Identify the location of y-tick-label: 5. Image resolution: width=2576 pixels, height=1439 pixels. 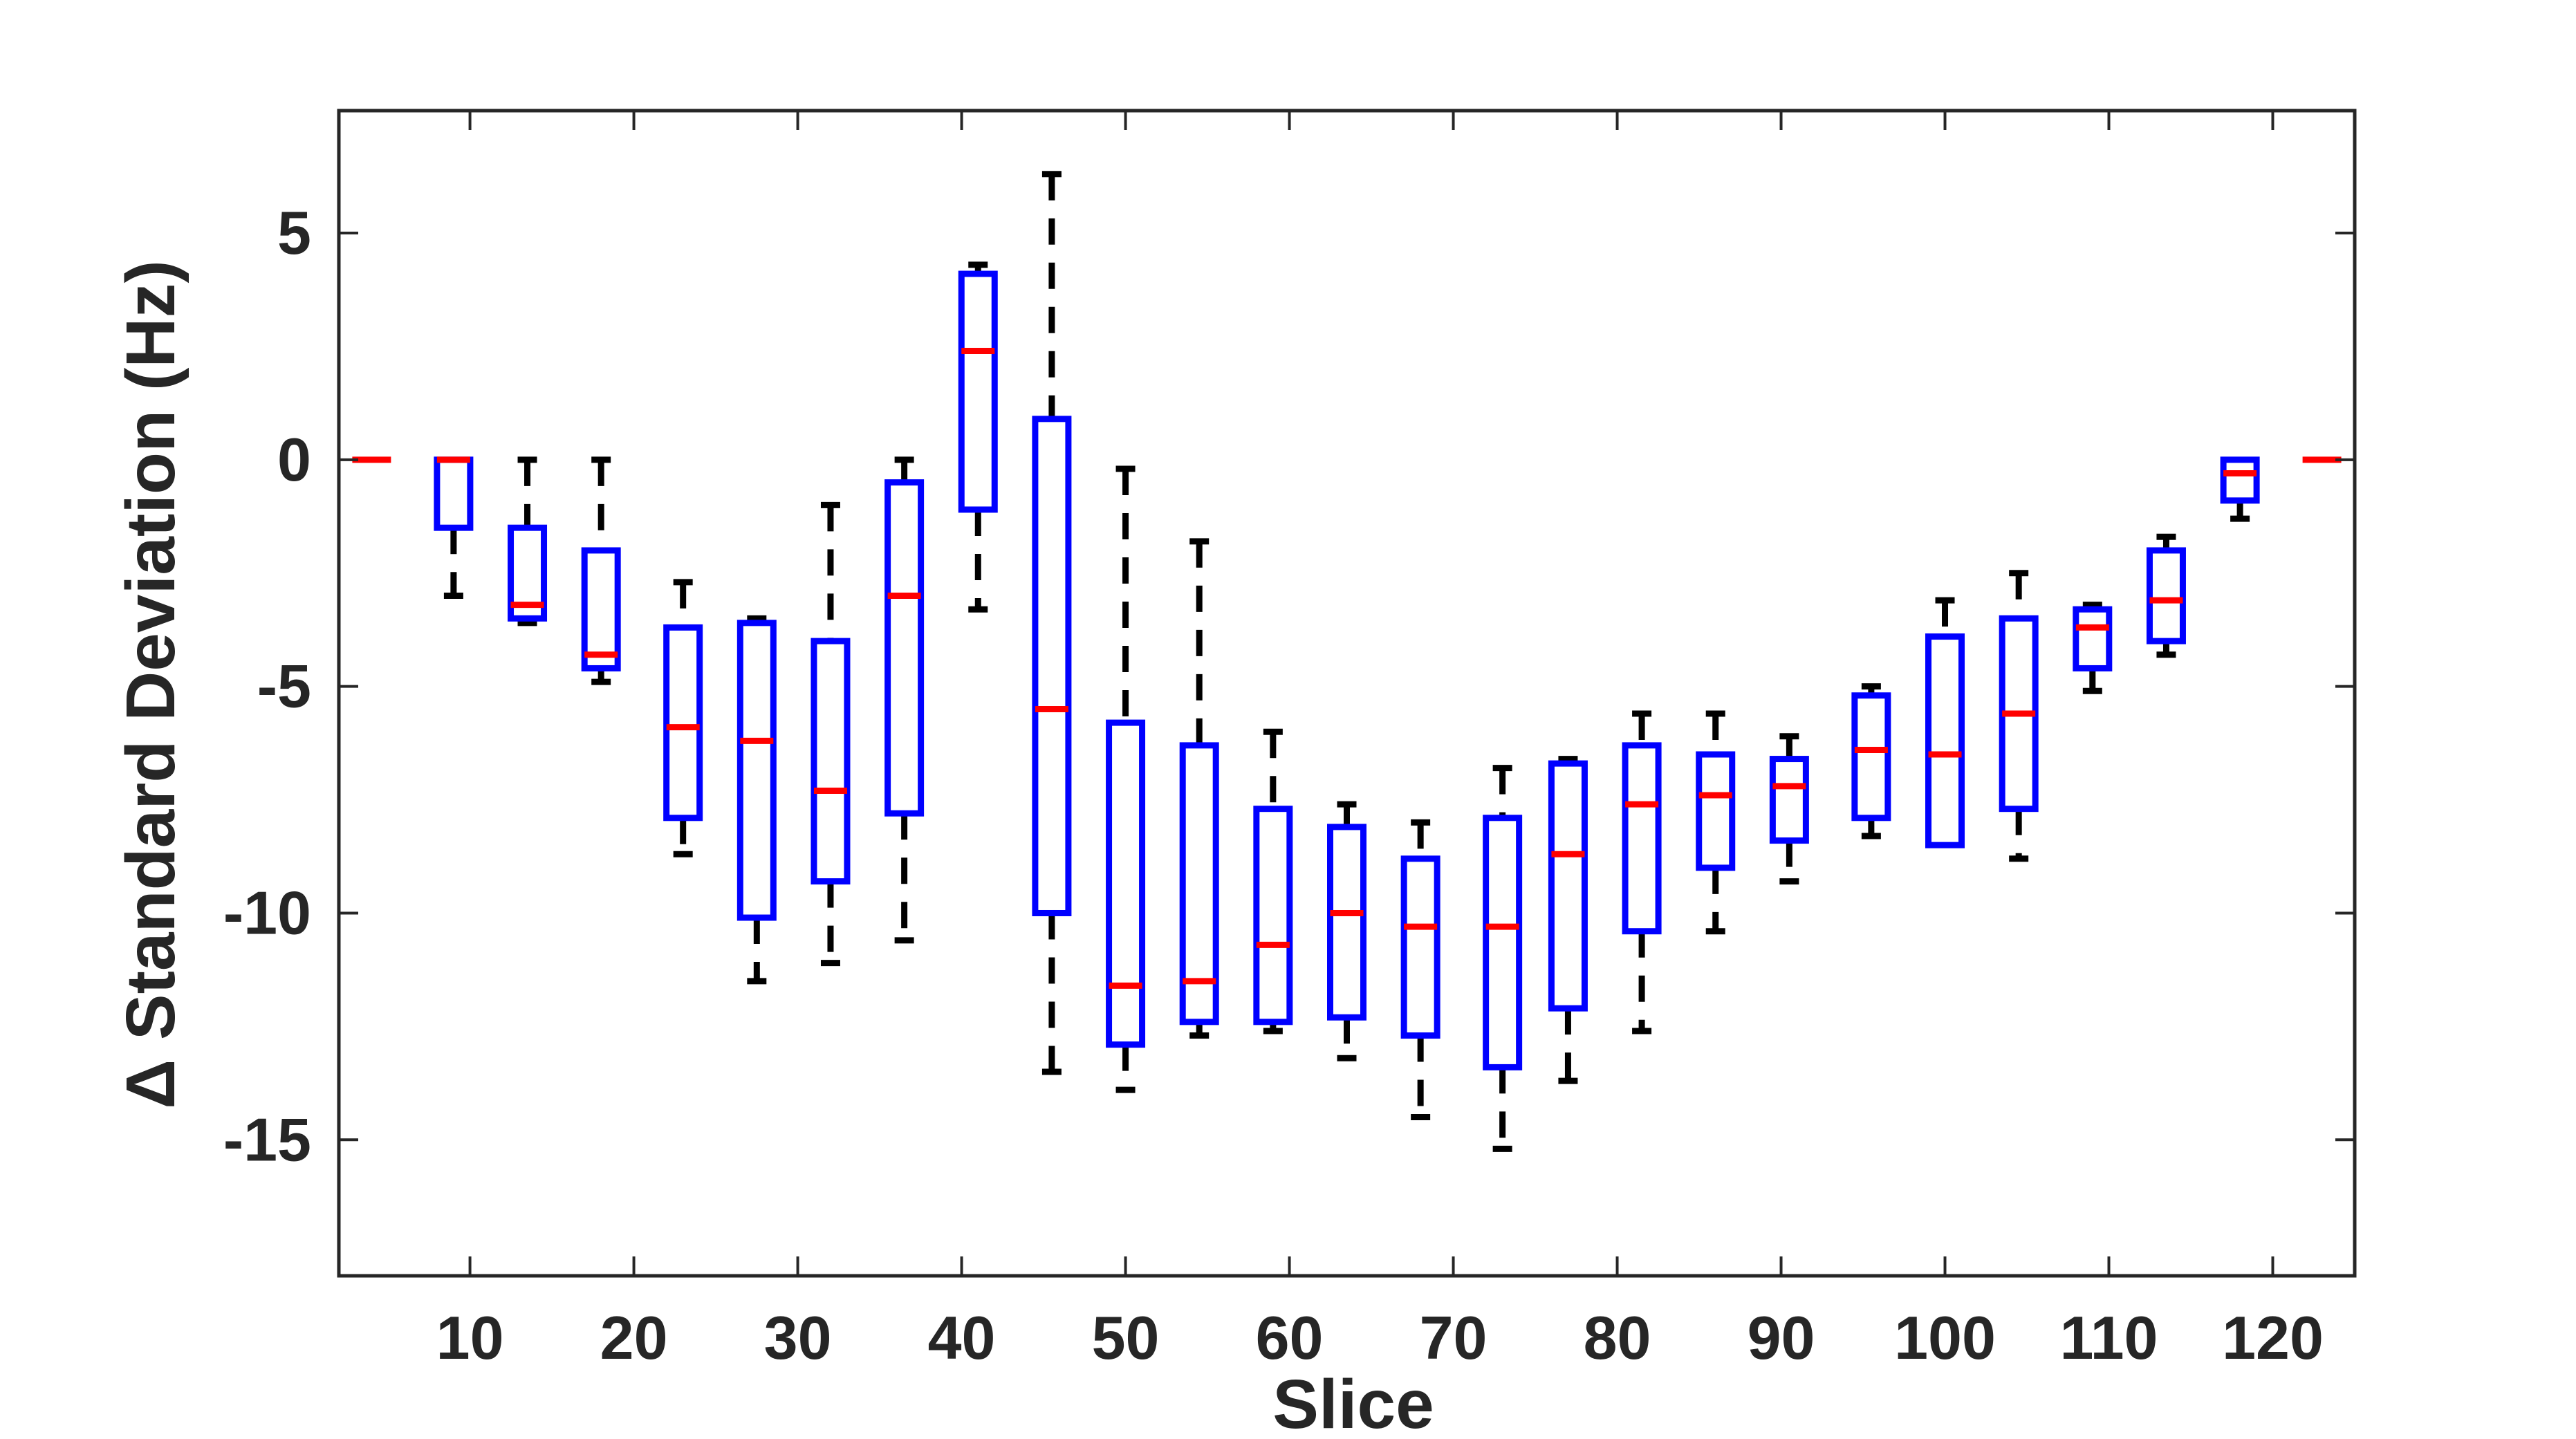
(294, 232).